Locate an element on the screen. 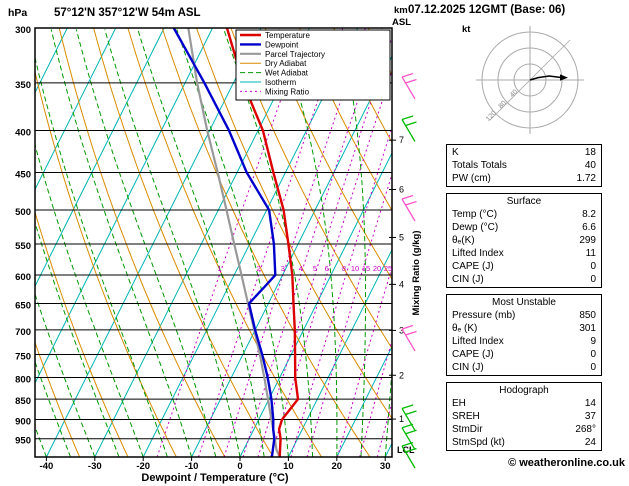 The height and width of the screenshot is (486, 629). svg-text: 800 is located at coordinates (23, 379).